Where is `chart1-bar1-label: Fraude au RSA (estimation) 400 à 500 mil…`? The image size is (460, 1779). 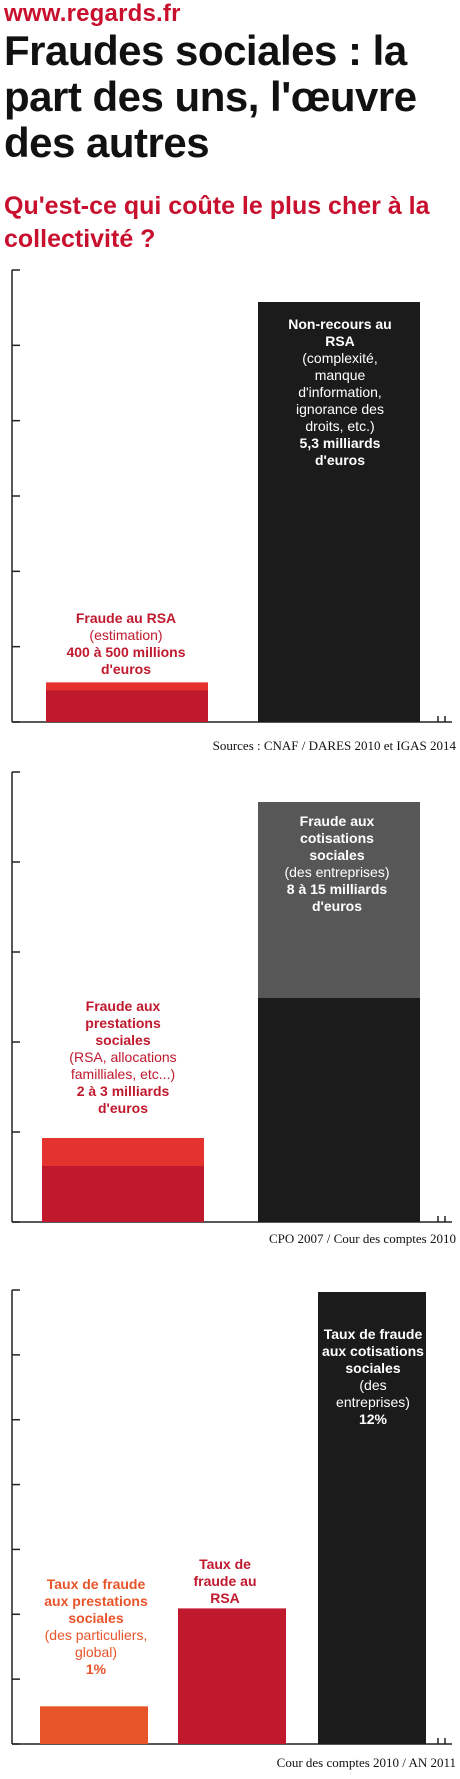
chart1-bar1-label: Fraude au RSA (estimation) 400 à 500 mil… is located at coordinates (126, 644).